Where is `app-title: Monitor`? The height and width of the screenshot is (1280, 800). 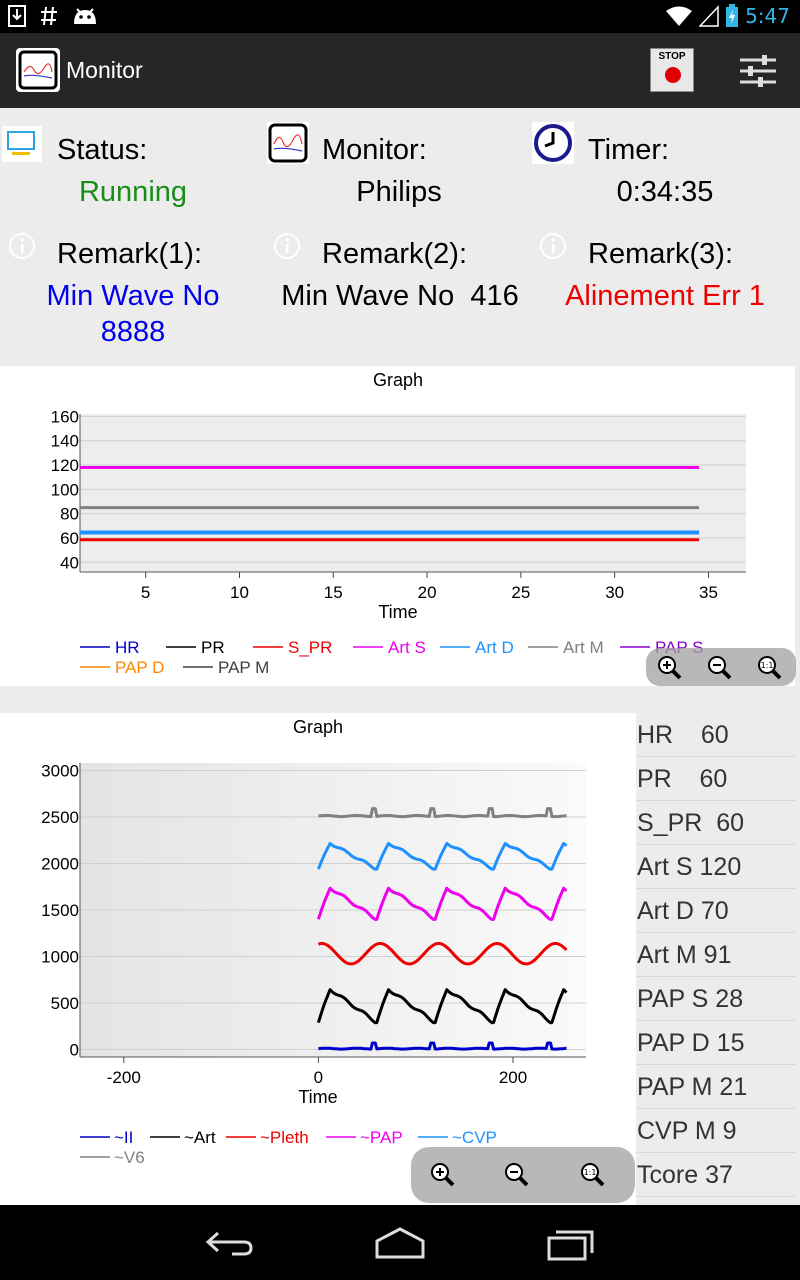 app-title: Monitor is located at coordinates (104, 70).